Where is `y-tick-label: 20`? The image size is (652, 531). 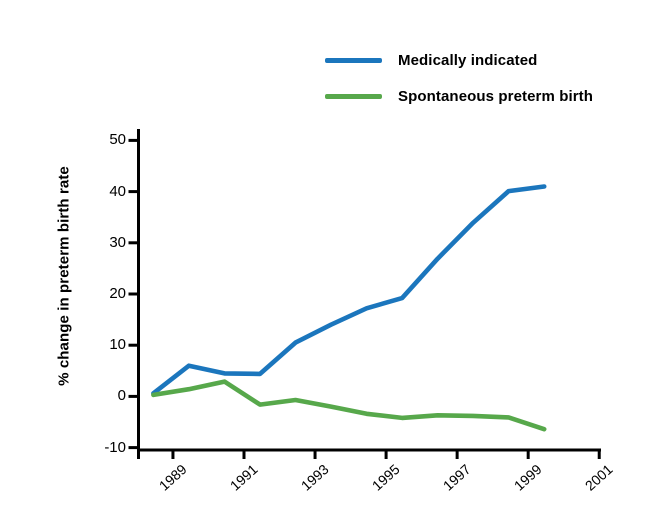
y-tick-label: 20 is located at coordinates (117, 293).